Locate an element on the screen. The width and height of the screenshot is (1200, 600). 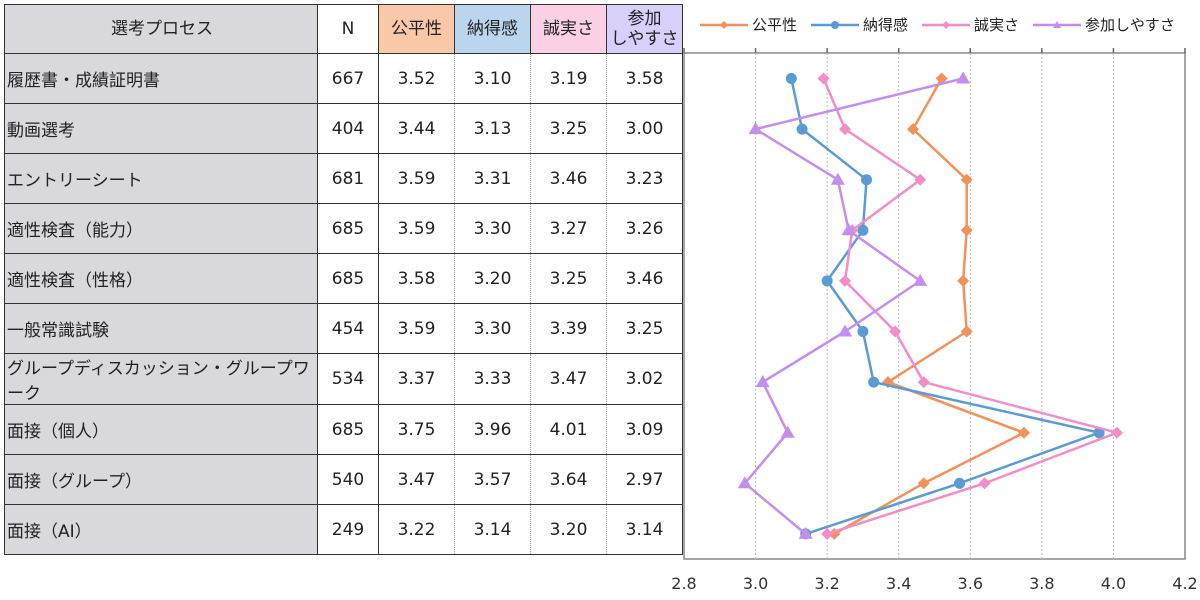
row-label: 適性検査（能力） is located at coordinates (161, 228).